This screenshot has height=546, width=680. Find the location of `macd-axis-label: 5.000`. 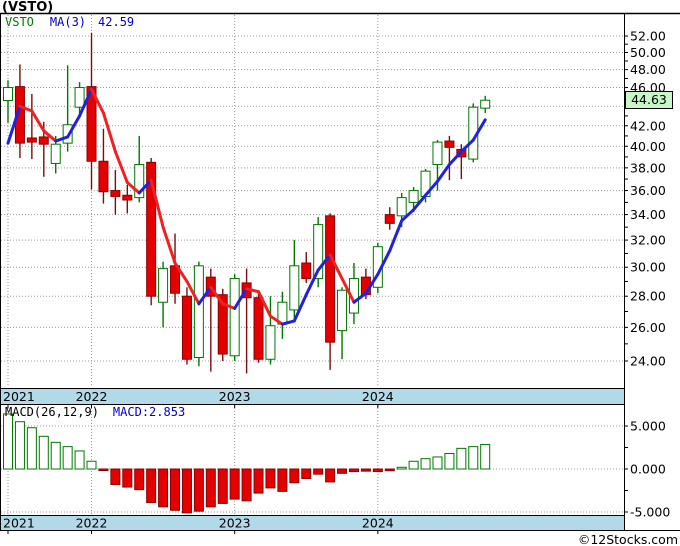

macd-axis-label: 5.000 is located at coordinates (648, 426).